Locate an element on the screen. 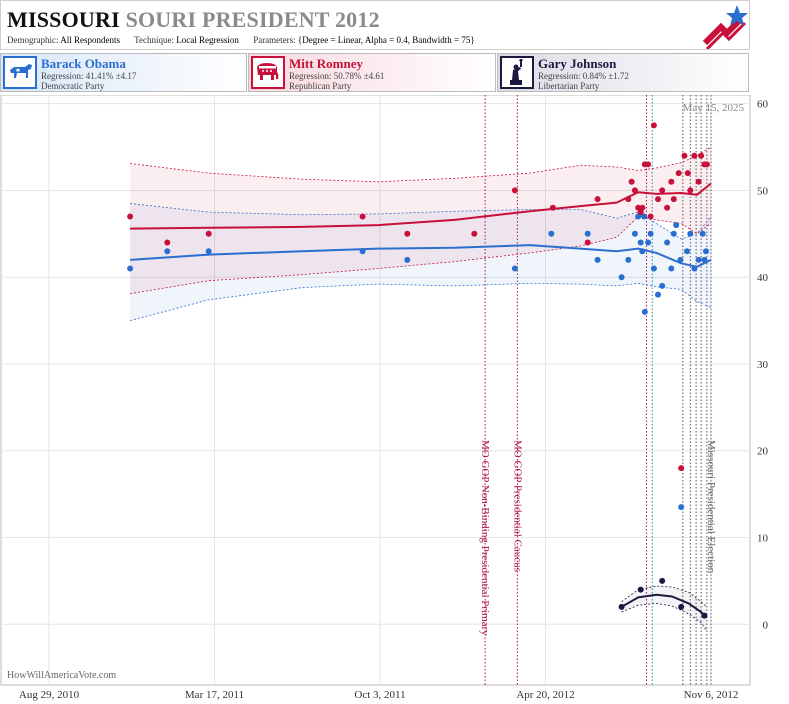 The width and height of the screenshot is (789, 704). y-tick-label: 40 is located at coordinates (763, 278).